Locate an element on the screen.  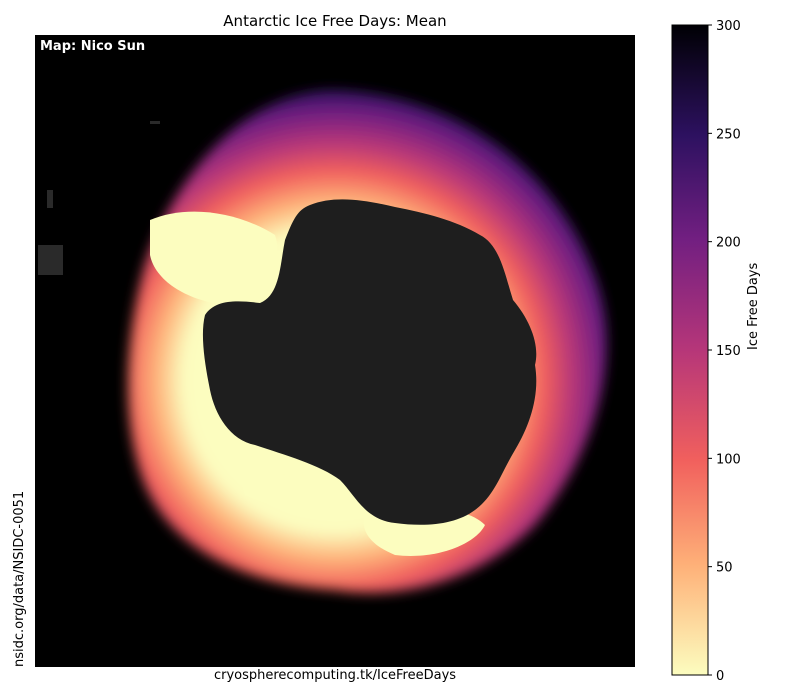
ice-weddell is located at coordinates (214, 258).